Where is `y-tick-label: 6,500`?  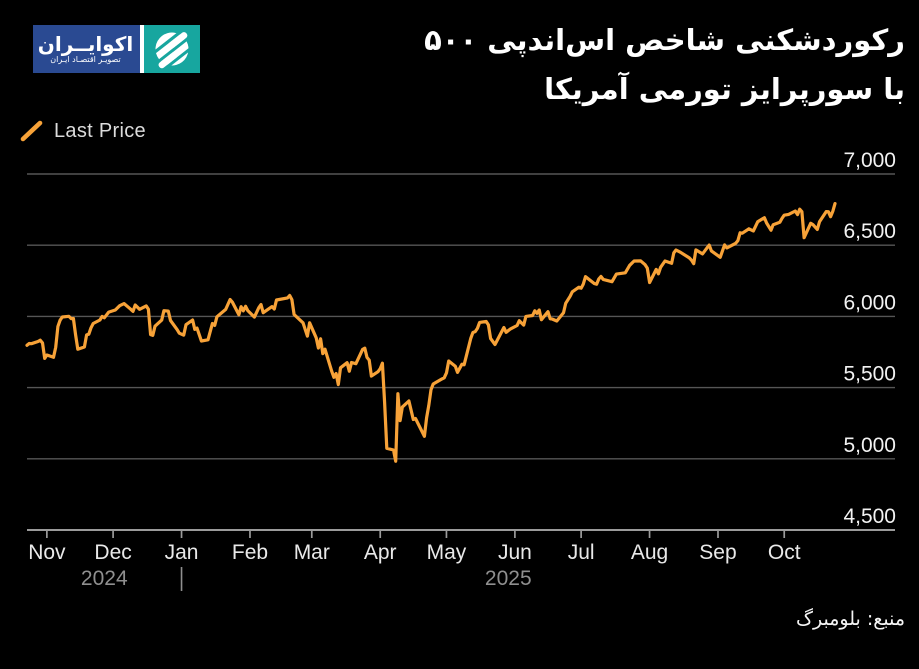
y-tick-label: 6,500 is located at coordinates (869, 231).